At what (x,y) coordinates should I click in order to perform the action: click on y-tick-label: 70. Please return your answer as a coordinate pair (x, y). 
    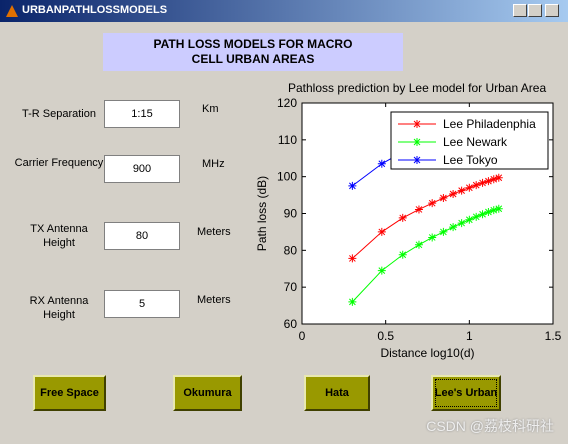
    Looking at the image, I should click on (291, 287).